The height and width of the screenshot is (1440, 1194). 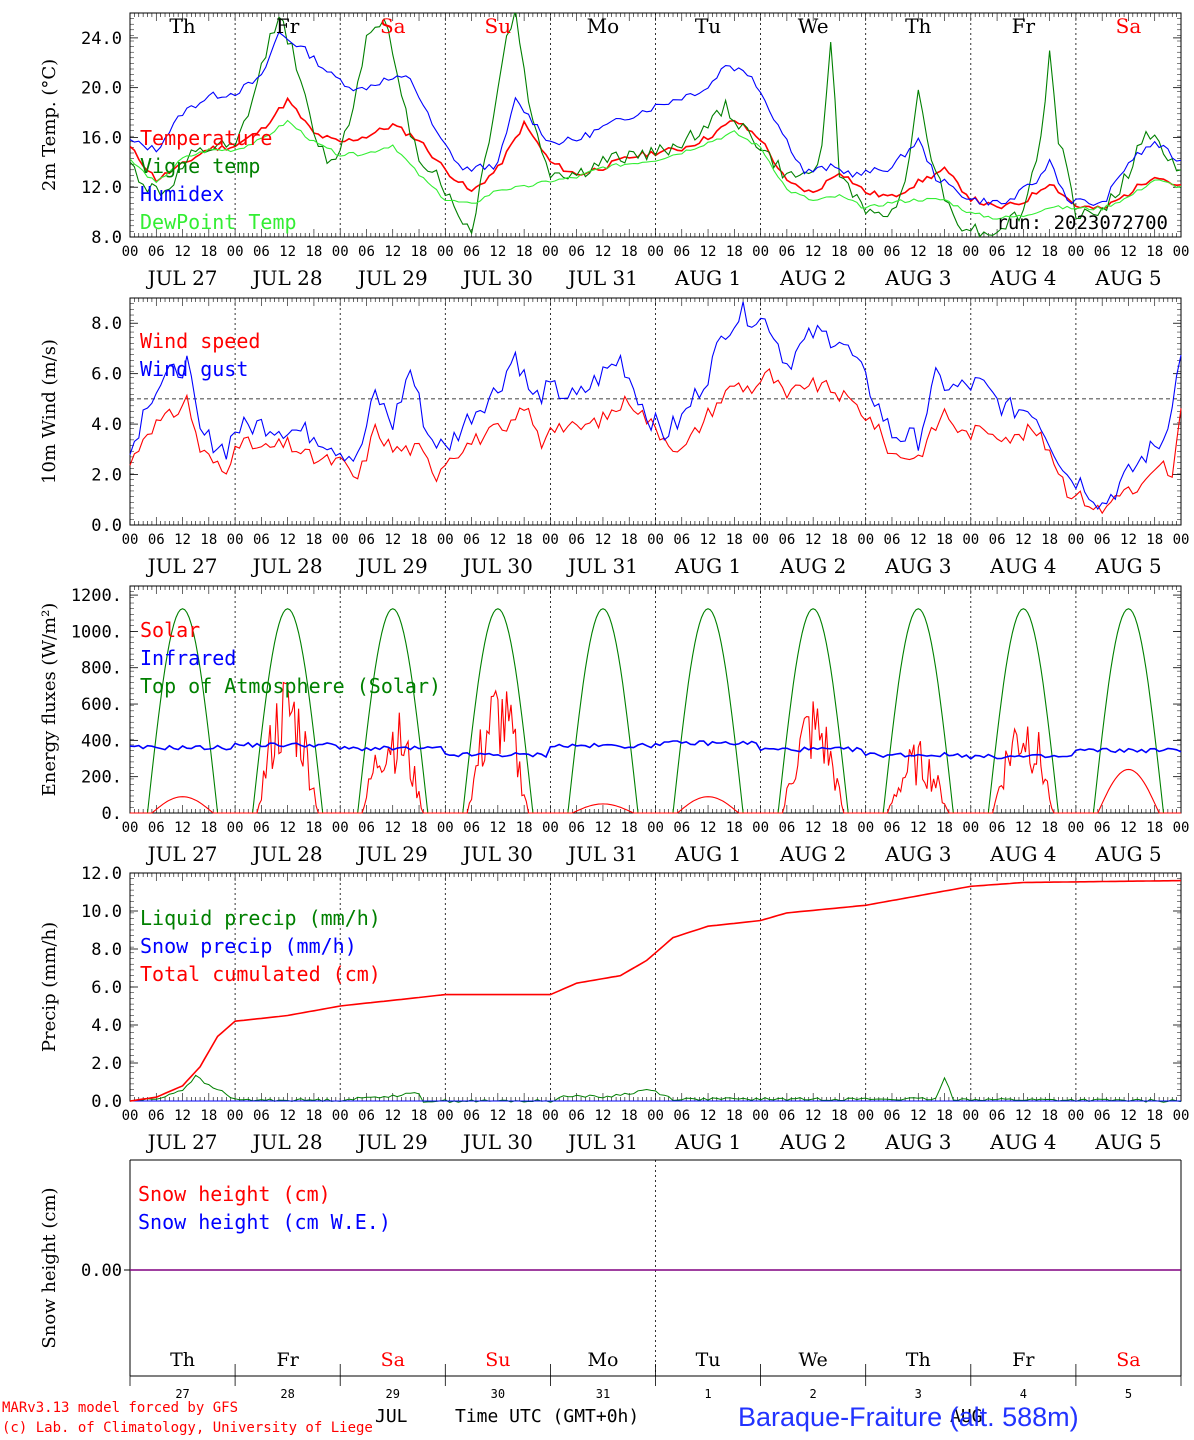 What do you see at coordinates (96, 596) in the screenshot?
I see `y-tick-label: 1200.` at bounding box center [96, 596].